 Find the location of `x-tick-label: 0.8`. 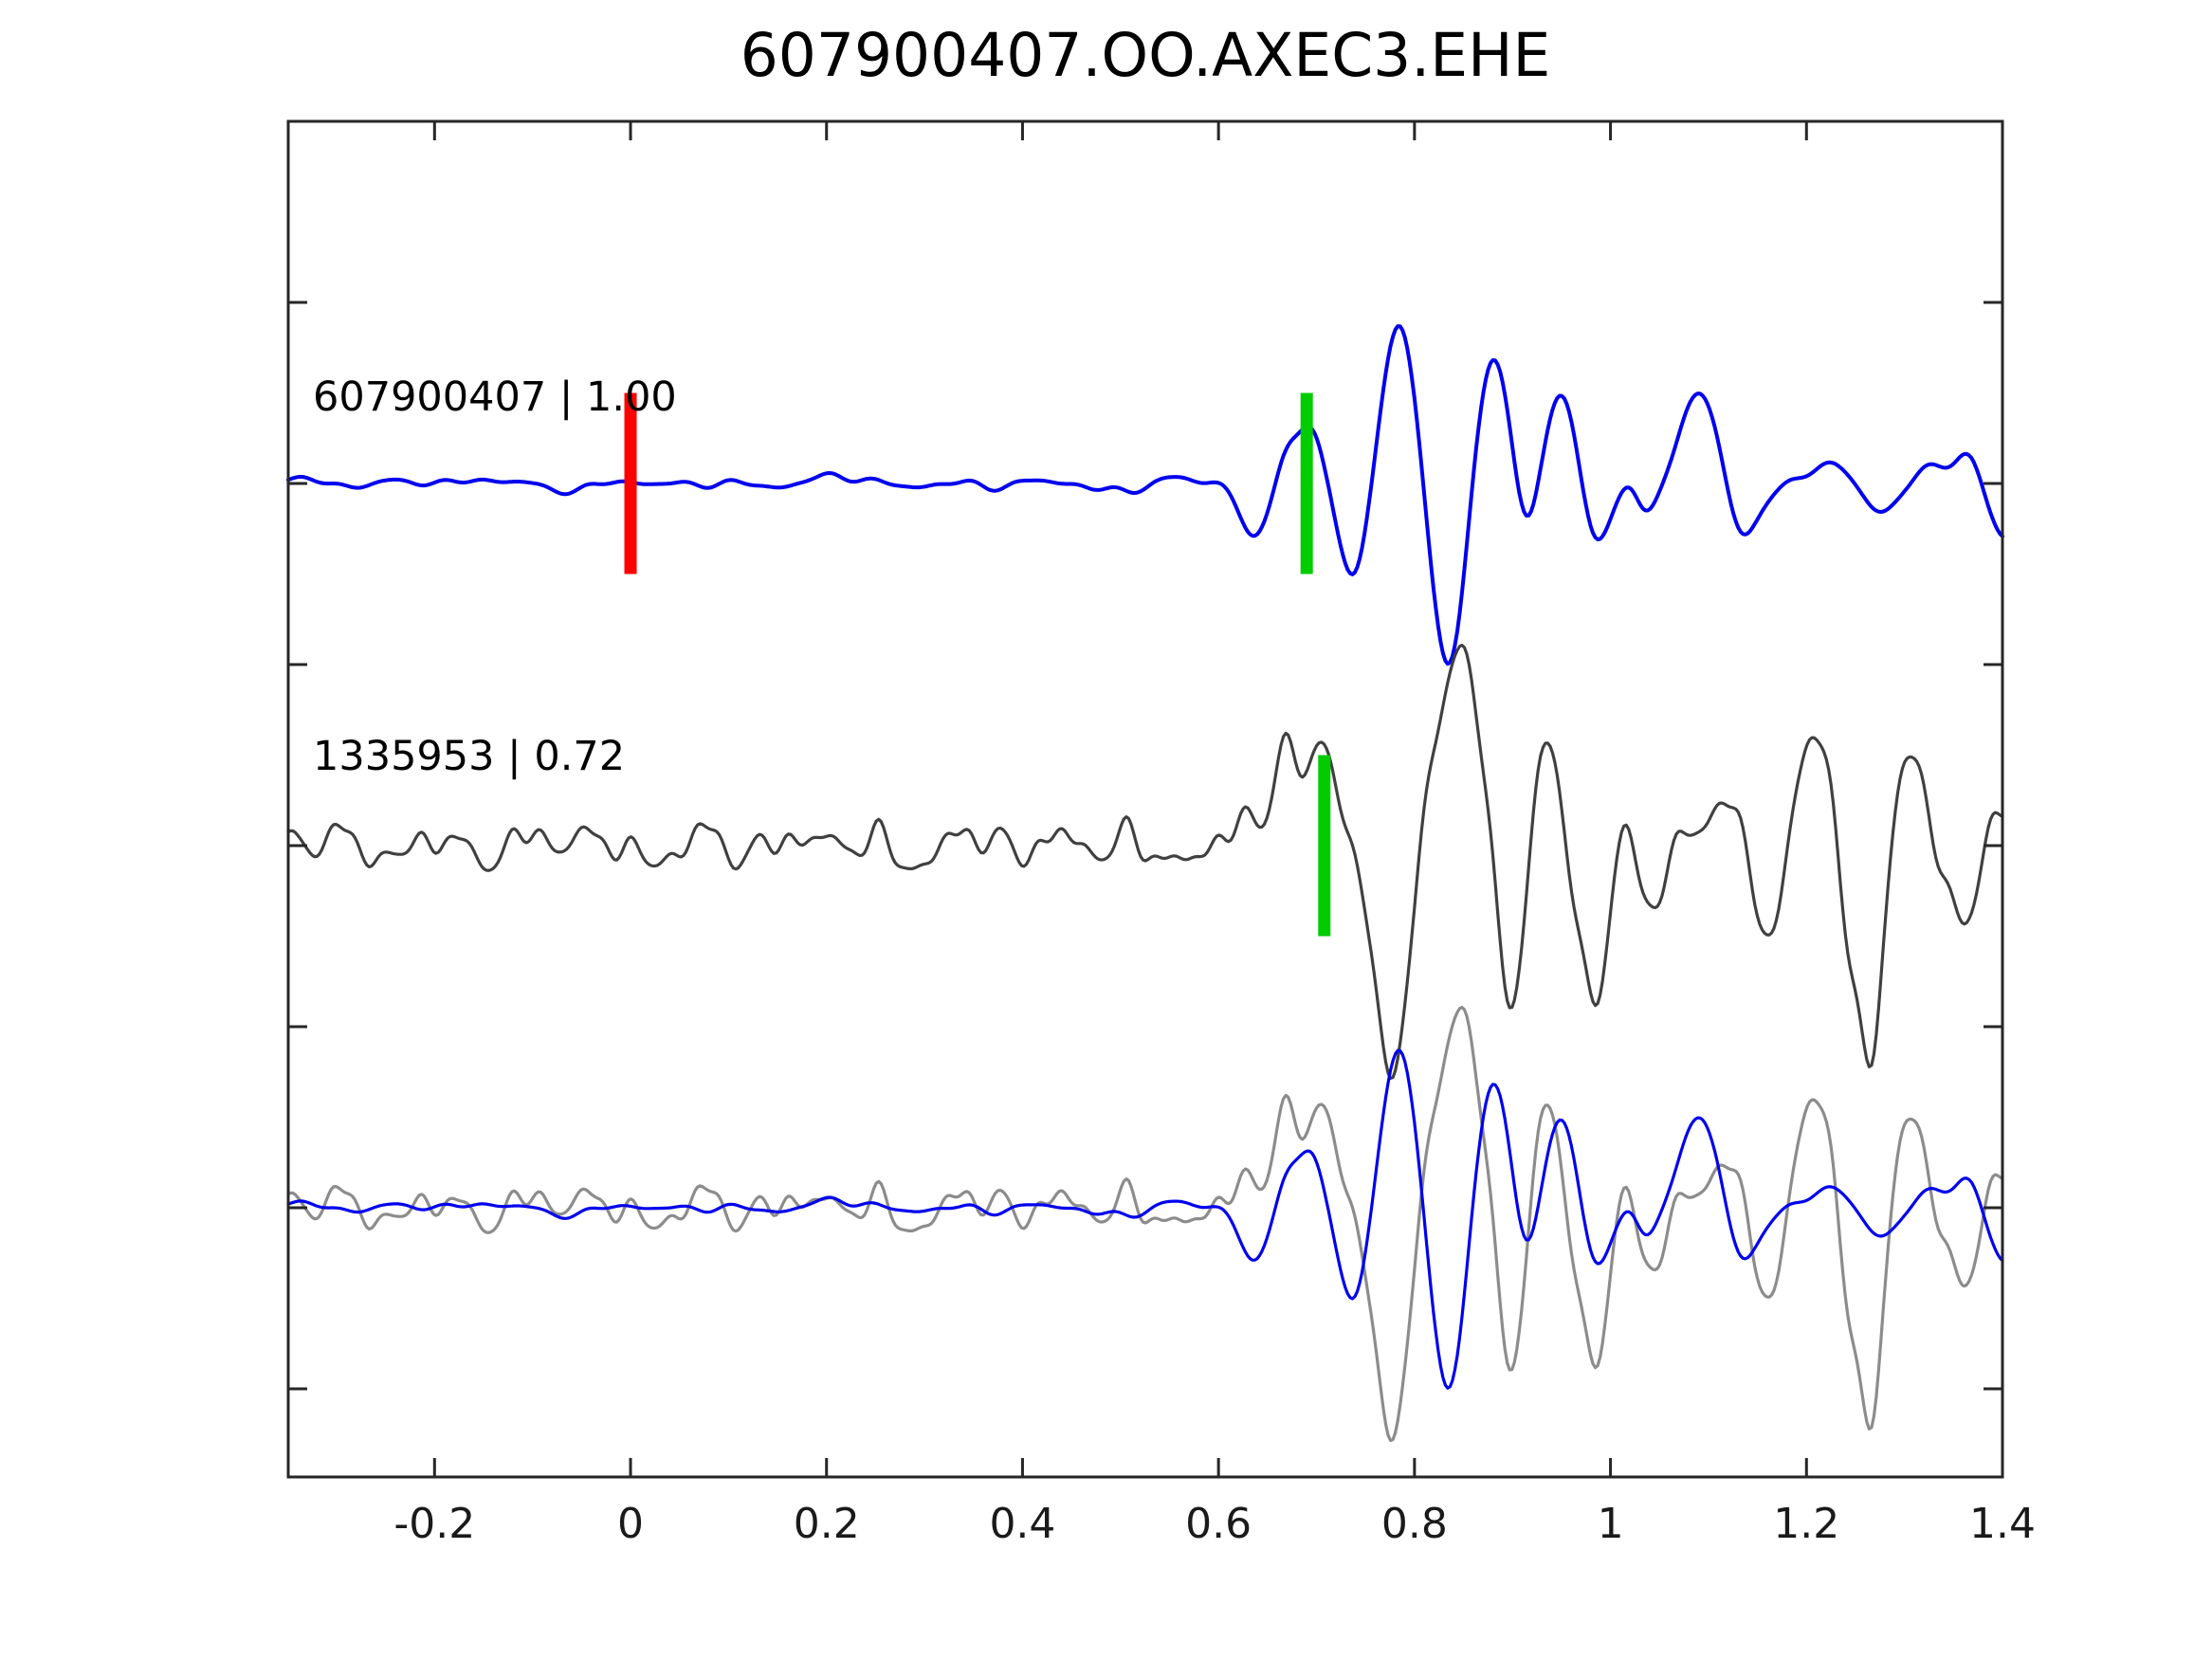

x-tick-label: 0.8 is located at coordinates (1414, 1524).